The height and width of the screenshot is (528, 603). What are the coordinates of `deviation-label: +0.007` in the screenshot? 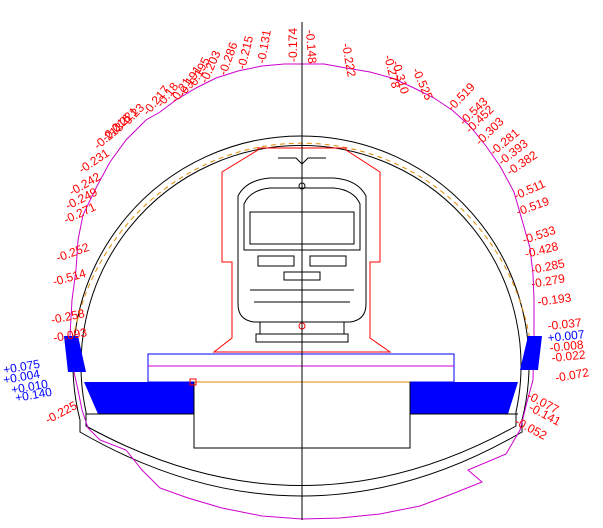 It's located at (566, 336).